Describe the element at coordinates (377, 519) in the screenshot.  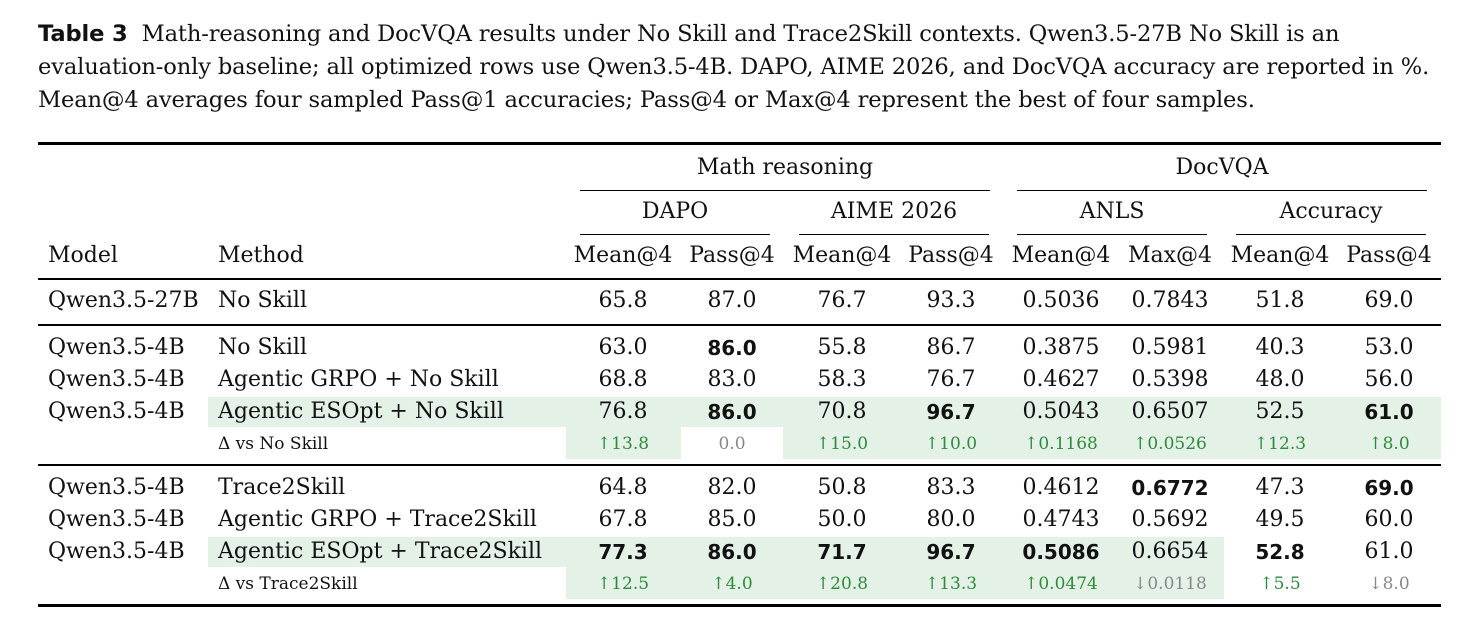
I see `row-method: Agentic GRPO + Trace2Skill` at that location.